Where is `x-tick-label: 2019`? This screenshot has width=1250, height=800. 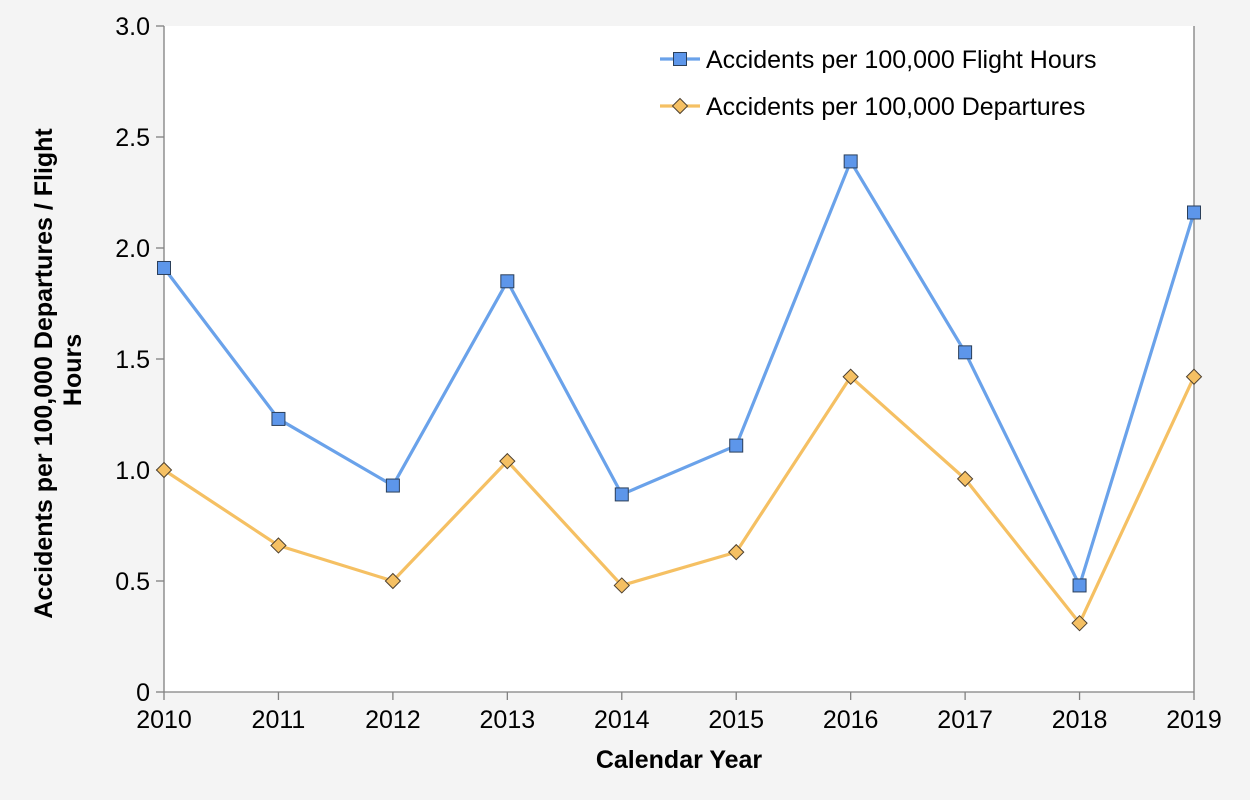
x-tick-label: 2019 is located at coordinates (1194, 720).